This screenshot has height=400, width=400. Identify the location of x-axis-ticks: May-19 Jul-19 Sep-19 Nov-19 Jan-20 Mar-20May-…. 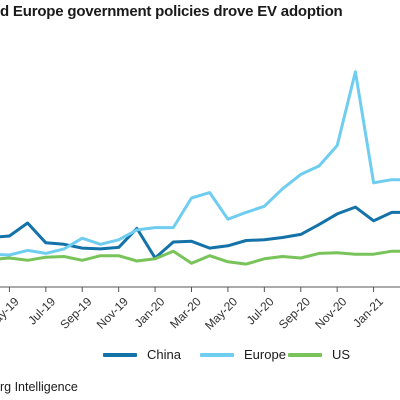
(193, 310).